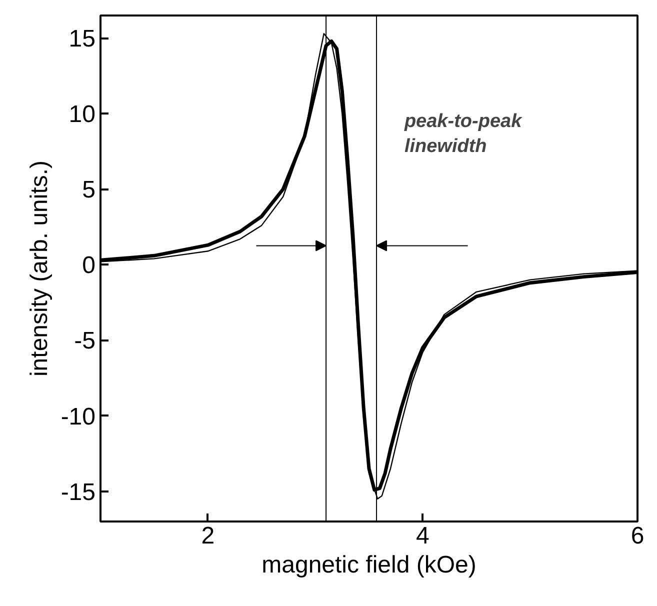 Image resolution: width=657 pixels, height=606 pixels. I want to click on x-tick-label: 6, so click(637, 536).